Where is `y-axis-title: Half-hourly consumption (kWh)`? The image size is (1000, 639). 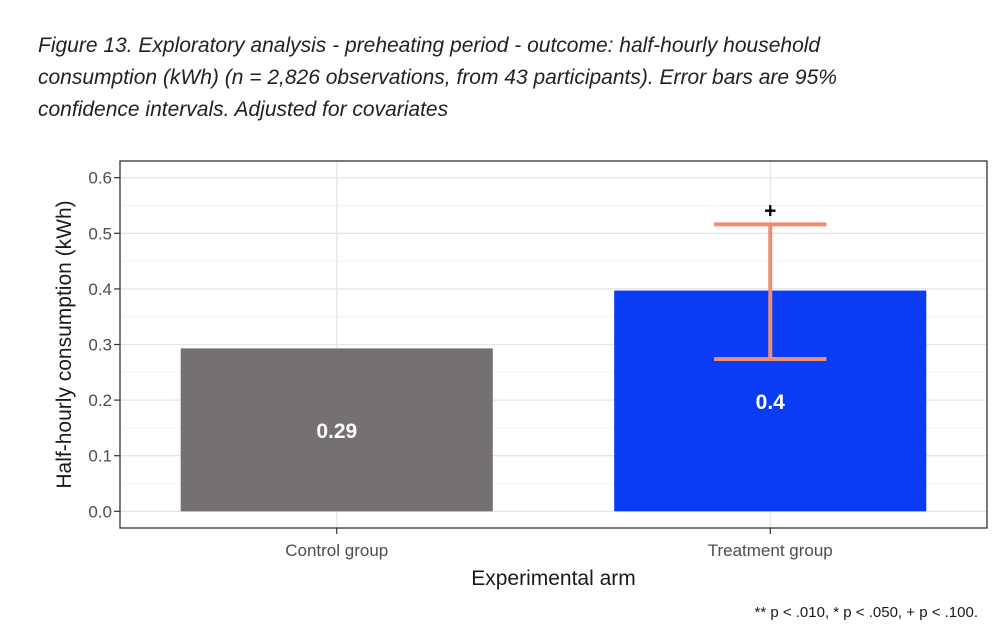
y-axis-title: Half-hourly consumption (kWh) is located at coordinates (64, 344).